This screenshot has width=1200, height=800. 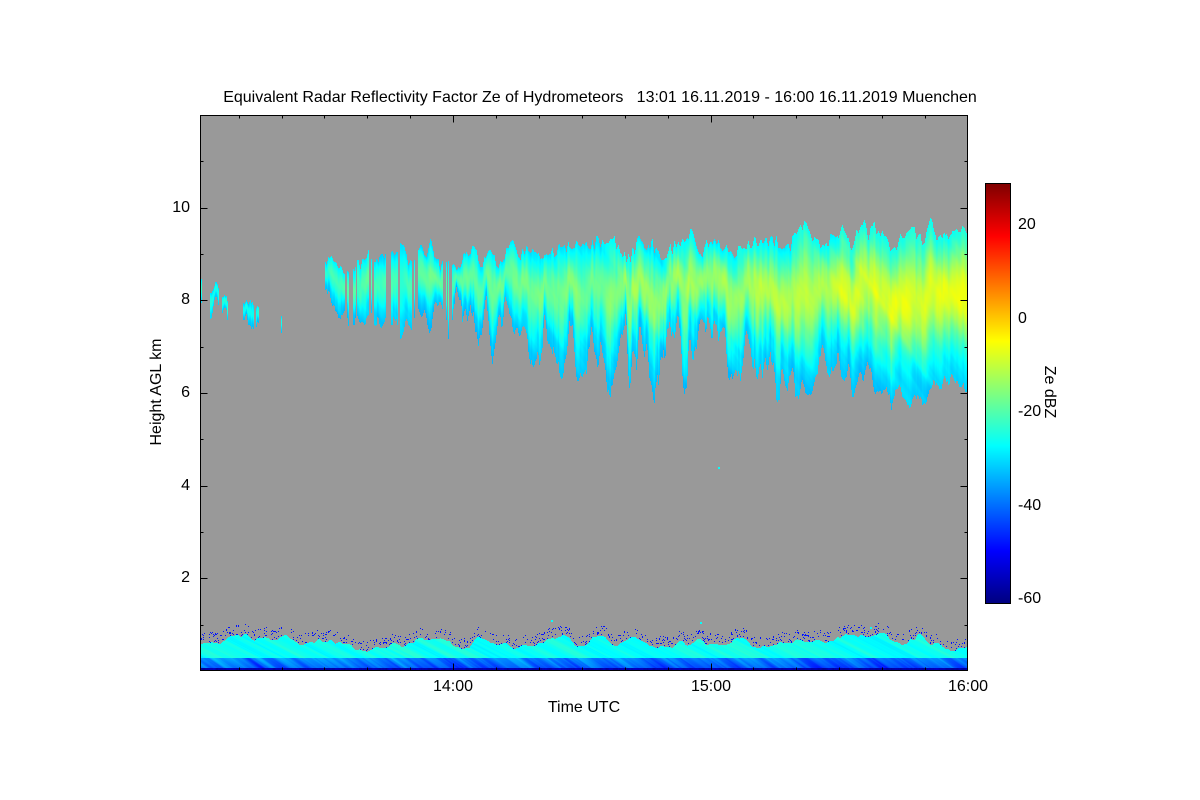 What do you see at coordinates (185, 485) in the screenshot?
I see `y-tick-label-4: 4` at bounding box center [185, 485].